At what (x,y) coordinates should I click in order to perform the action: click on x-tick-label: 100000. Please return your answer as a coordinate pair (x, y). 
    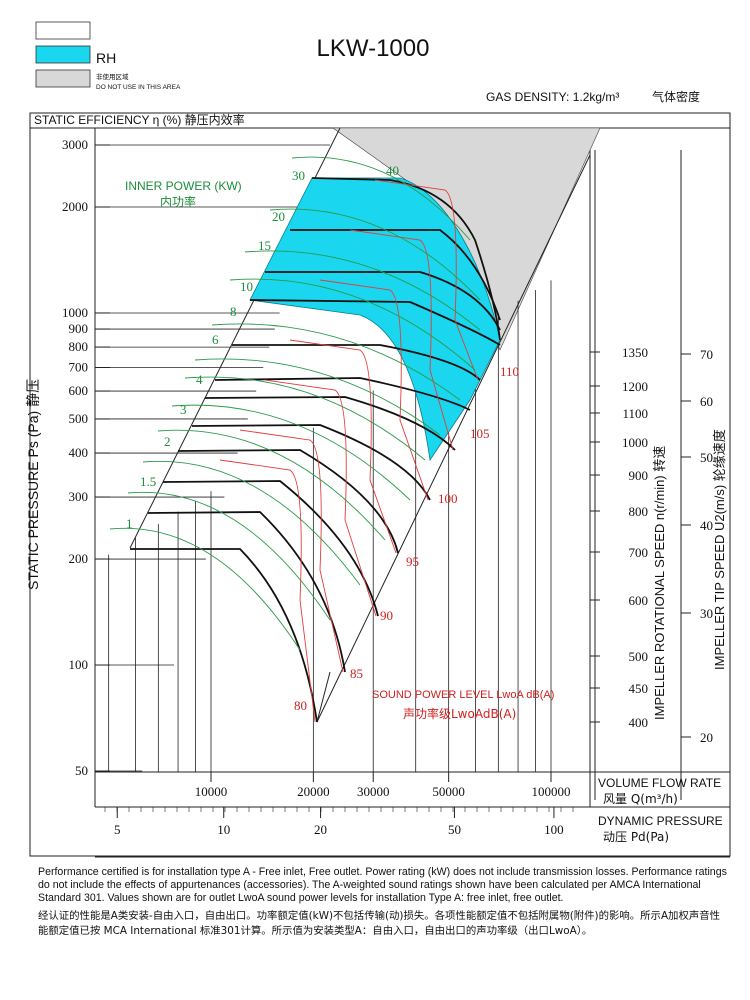
    Looking at the image, I should click on (551, 791).